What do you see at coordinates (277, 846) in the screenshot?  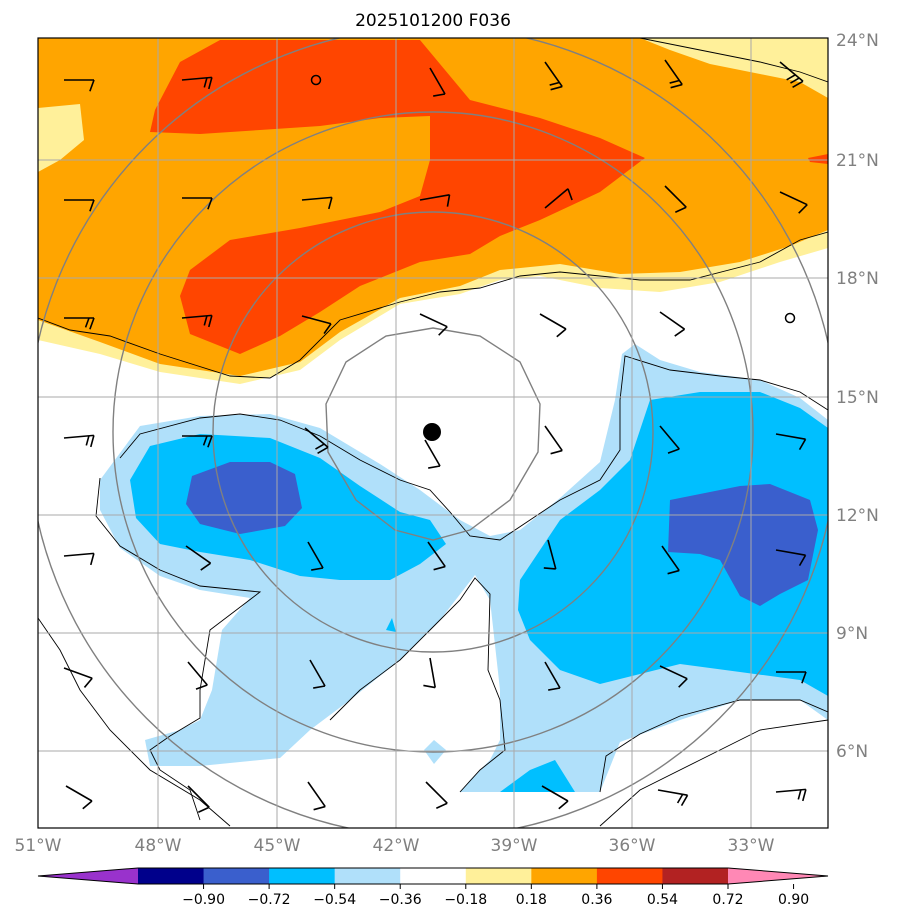 I see `lon-label: 45°W` at bounding box center [277, 846].